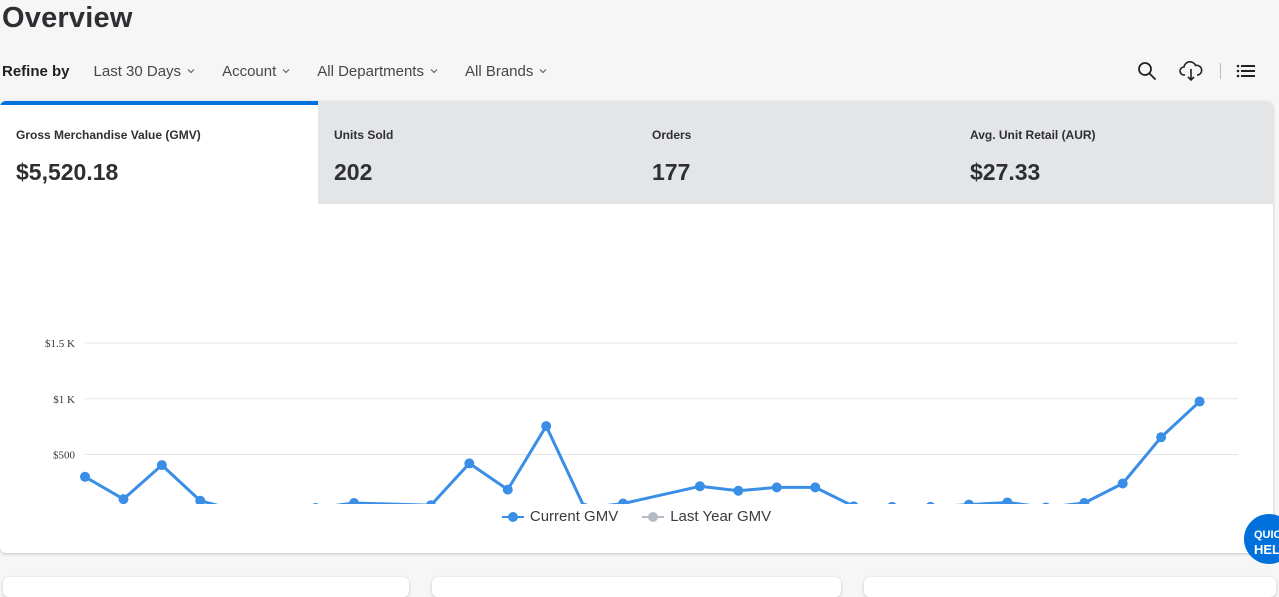  I want to click on download-button, so click(1191, 71).